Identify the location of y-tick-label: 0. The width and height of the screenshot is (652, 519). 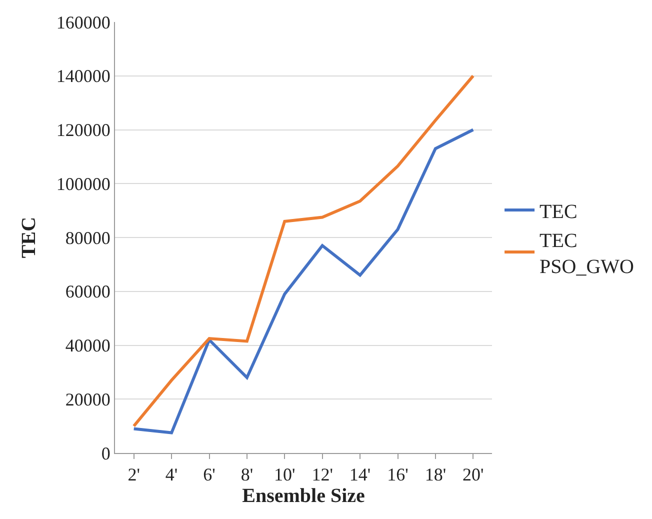
(105, 453).